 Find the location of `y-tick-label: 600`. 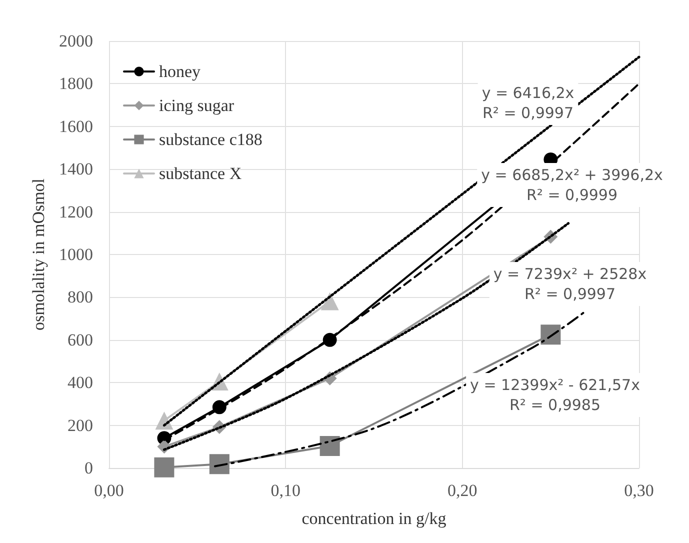

y-tick-label: 600 is located at coordinates (80, 340).